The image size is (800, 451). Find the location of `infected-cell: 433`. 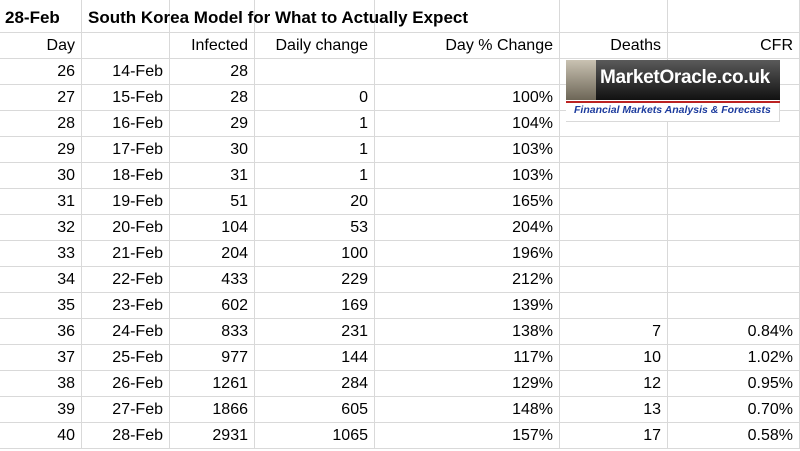

infected-cell: 433 is located at coordinates (212, 280).